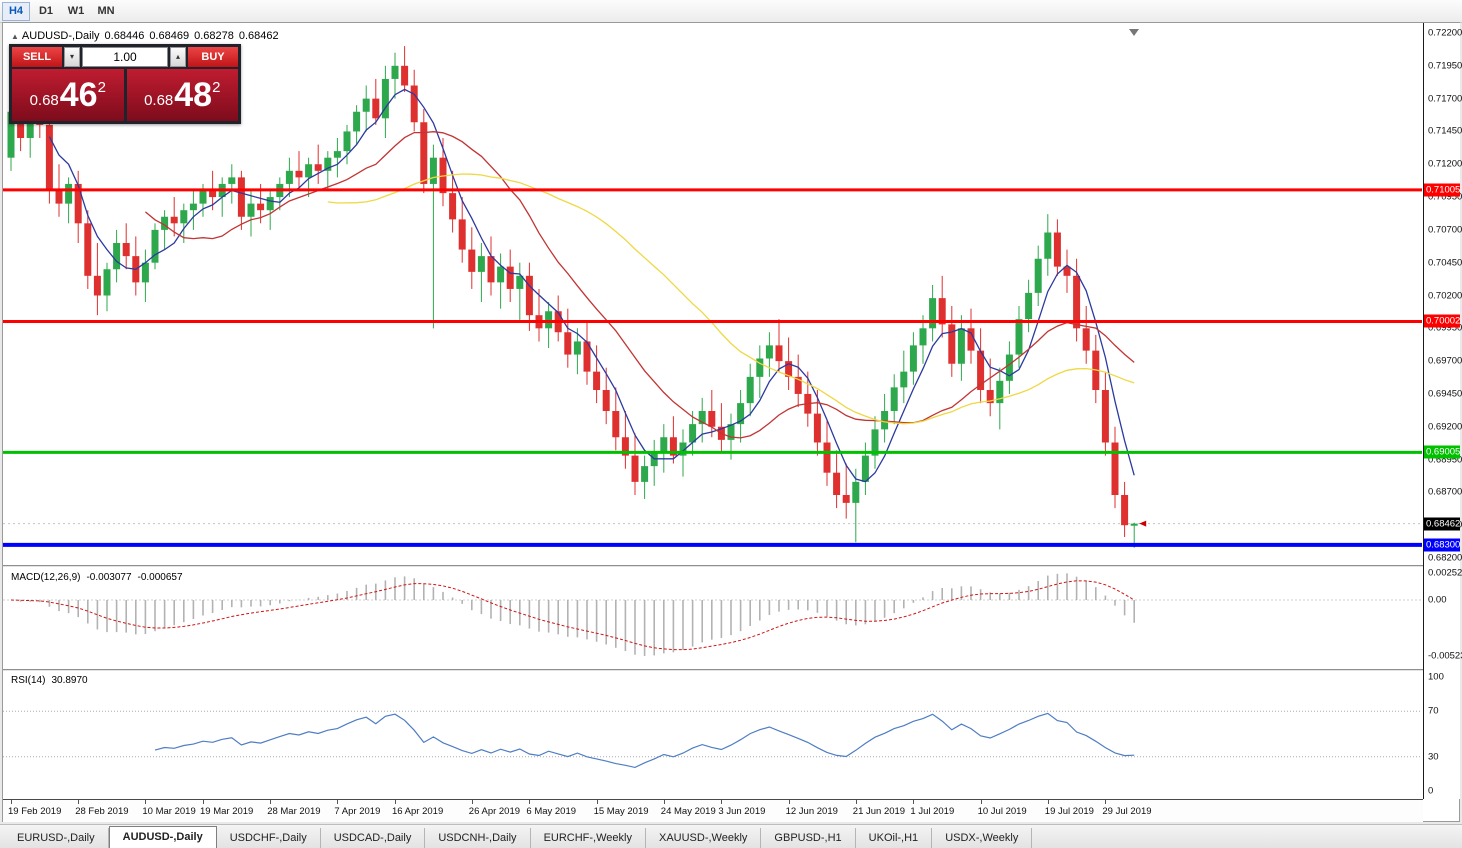 The width and height of the screenshot is (1462, 848). Describe the element at coordinates (982, 838) in the screenshot. I see `chart-tab: USDX-,Weekly` at that location.